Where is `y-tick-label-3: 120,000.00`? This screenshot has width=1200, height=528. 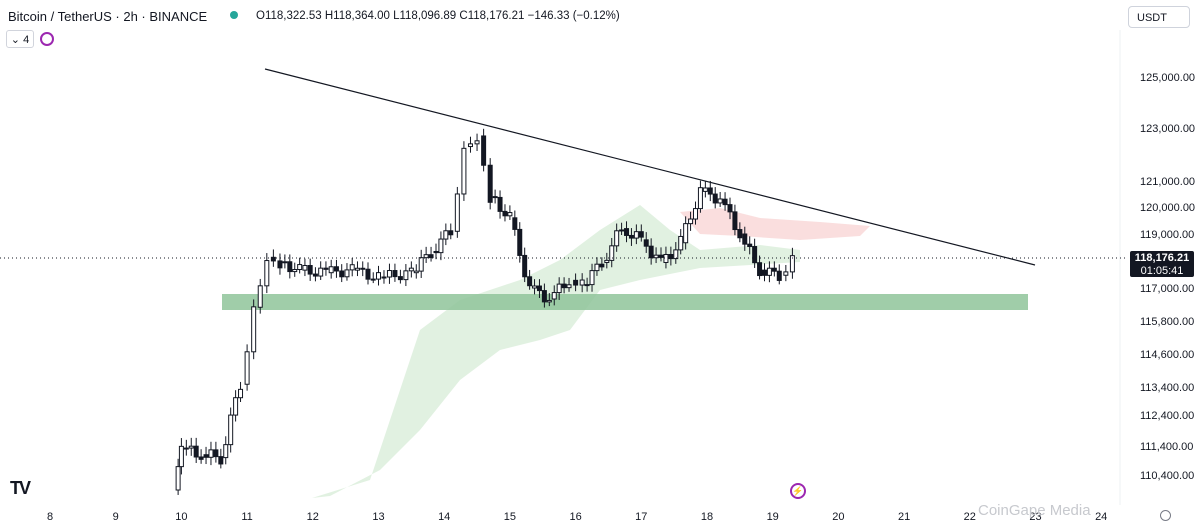
y-tick-label-3: 120,000.00 is located at coordinates (1167, 208).